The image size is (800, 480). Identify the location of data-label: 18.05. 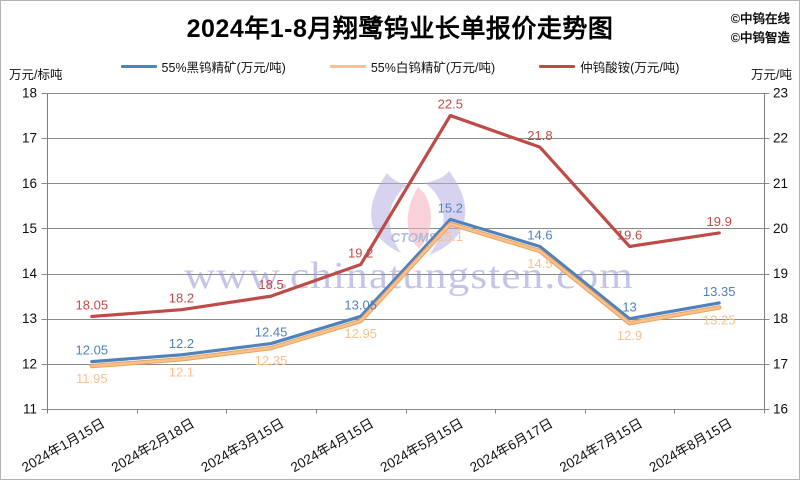
(92, 304).